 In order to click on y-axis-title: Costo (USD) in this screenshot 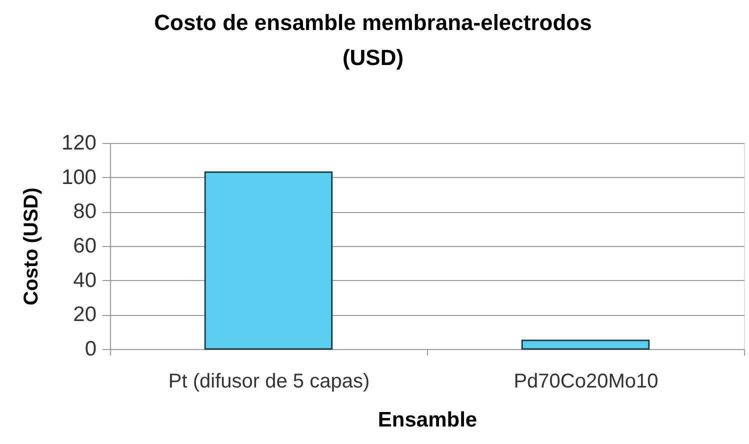, I will do `click(31, 247)`.